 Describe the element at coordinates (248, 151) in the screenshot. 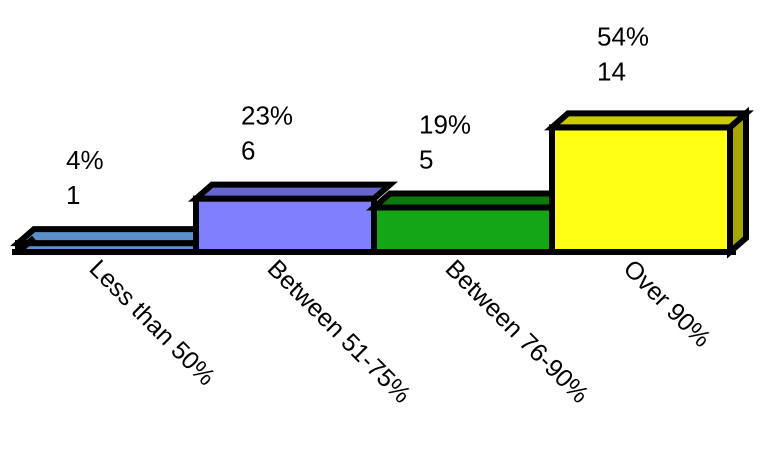

I see `count-label: 6` at that location.